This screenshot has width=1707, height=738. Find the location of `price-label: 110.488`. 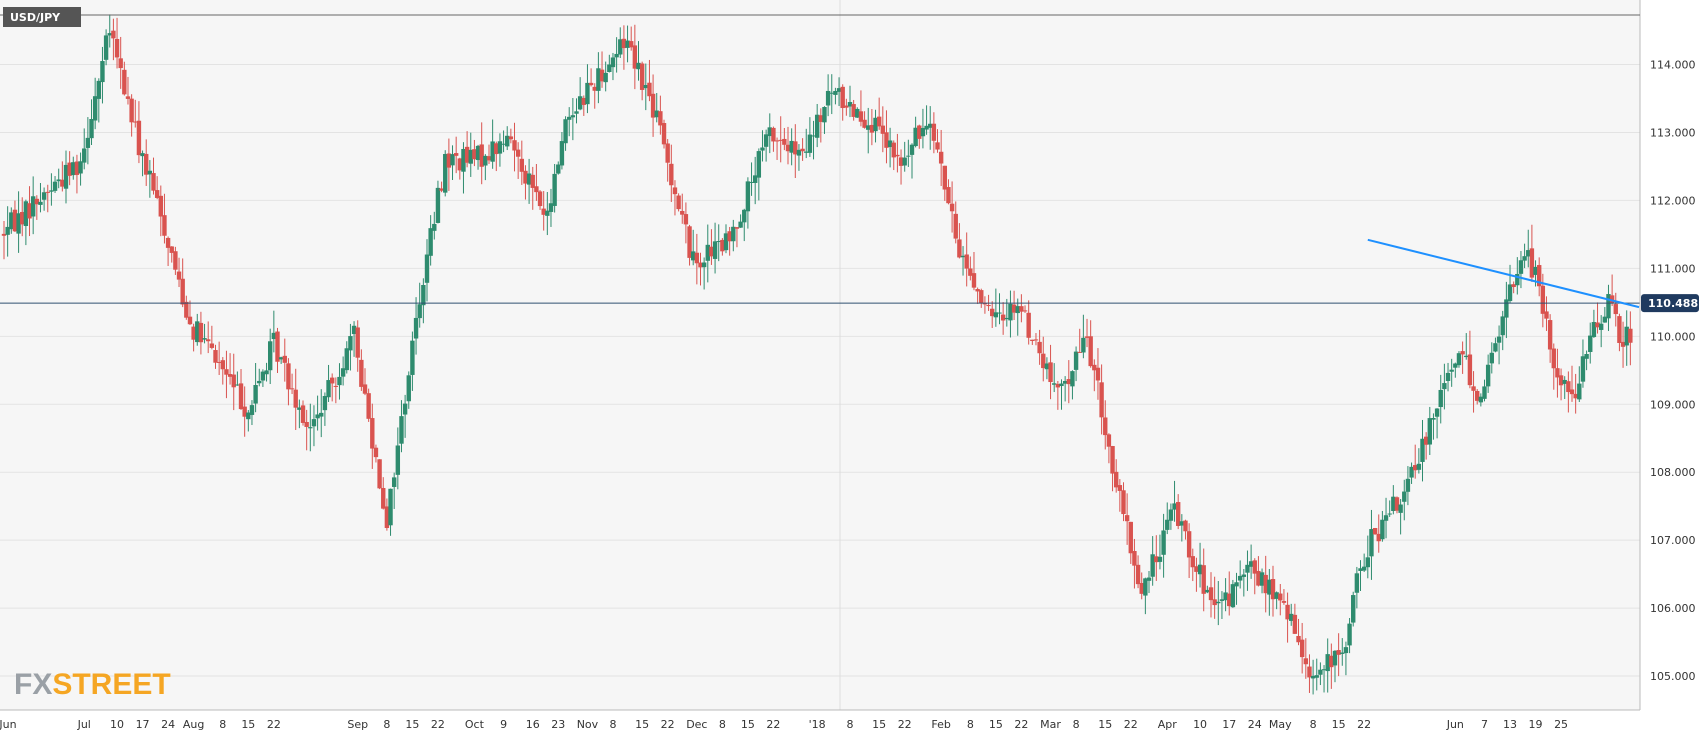

price-label: 110.488 is located at coordinates (1670, 303).